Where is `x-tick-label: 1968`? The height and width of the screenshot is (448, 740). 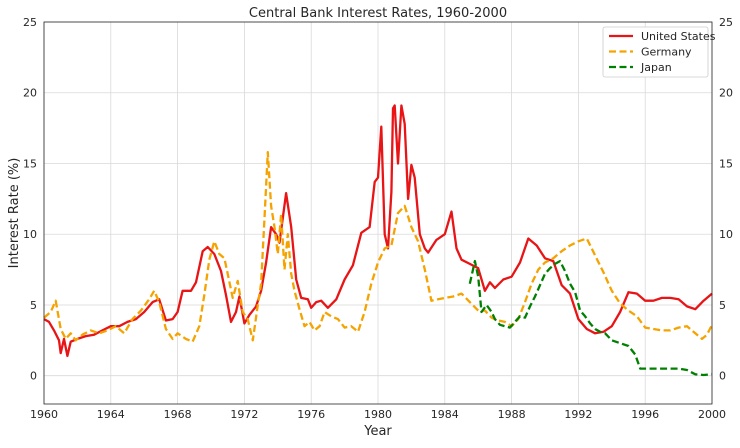 x-tick-label: 1968 is located at coordinates (178, 414).